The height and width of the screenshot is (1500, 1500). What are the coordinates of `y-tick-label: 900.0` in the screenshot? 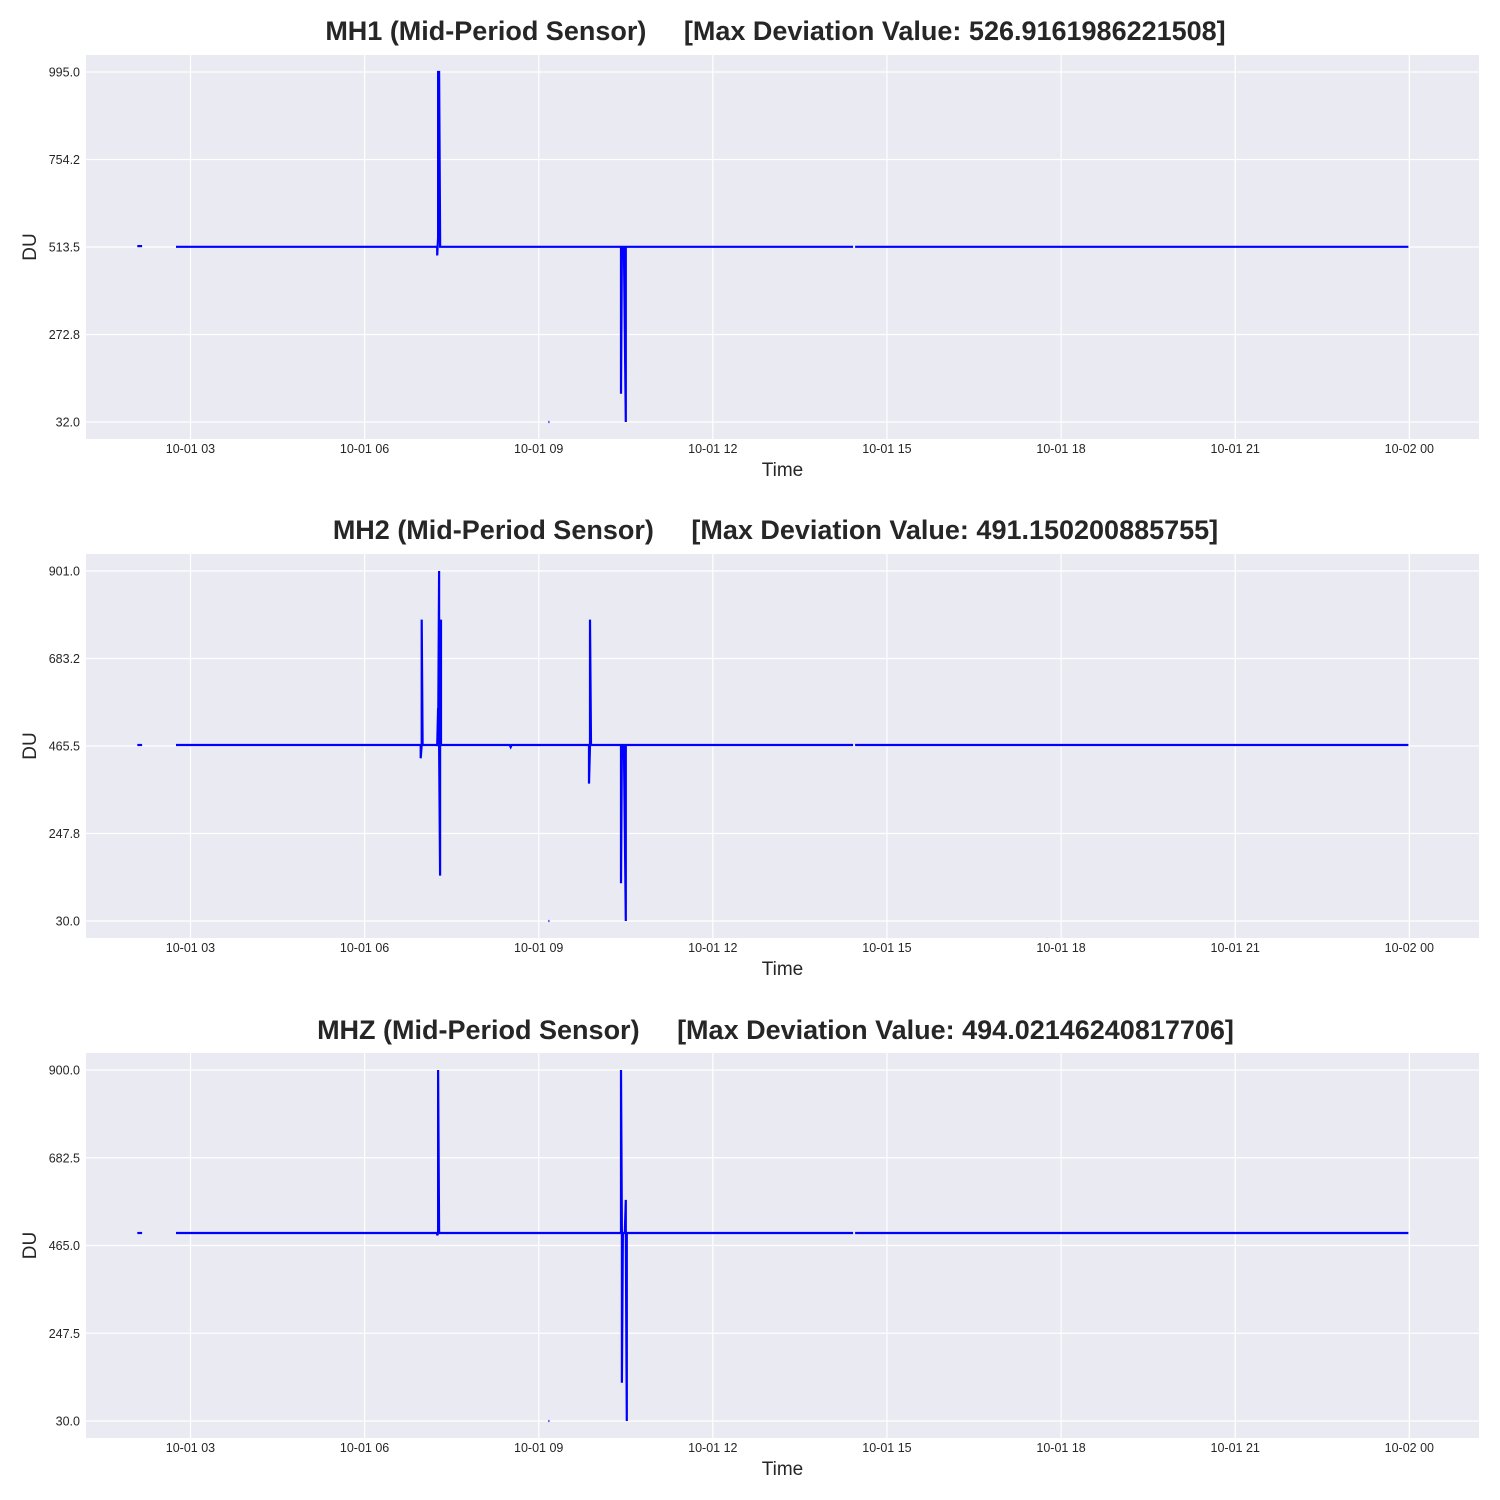 It's located at (64, 1071).